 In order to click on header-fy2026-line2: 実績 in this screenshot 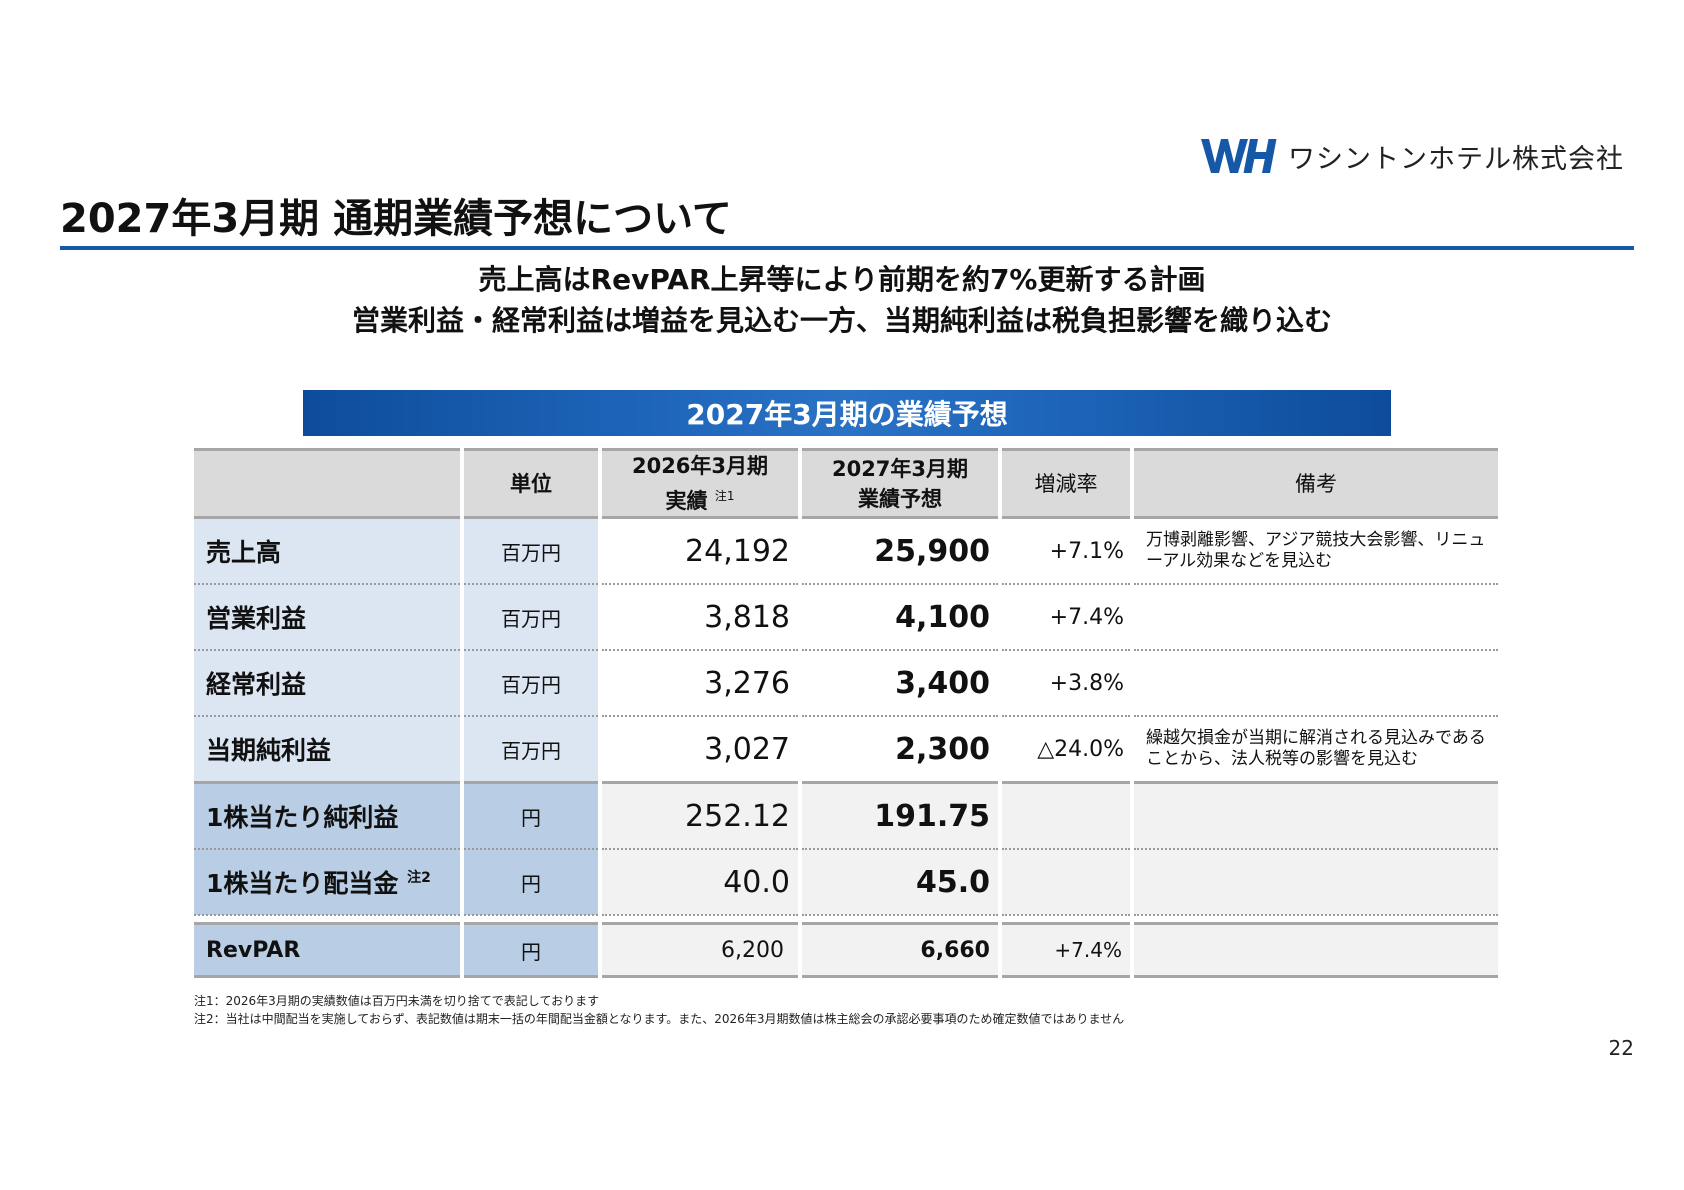, I will do `click(686, 501)`.